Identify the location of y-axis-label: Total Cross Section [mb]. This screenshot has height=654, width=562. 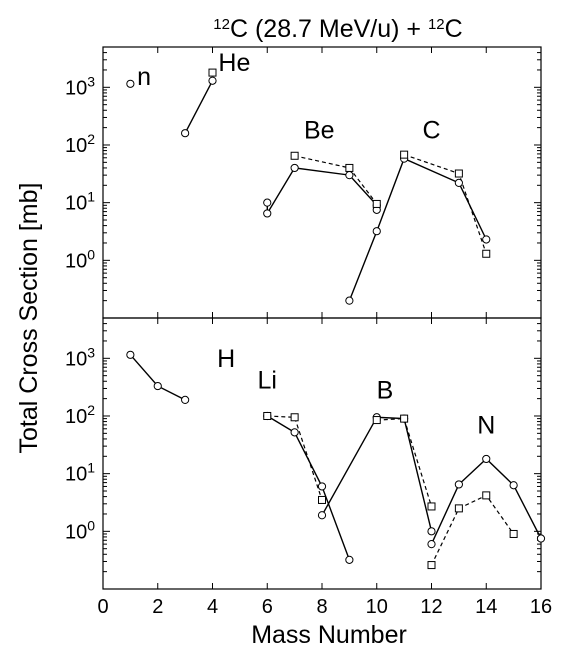
(29, 318).